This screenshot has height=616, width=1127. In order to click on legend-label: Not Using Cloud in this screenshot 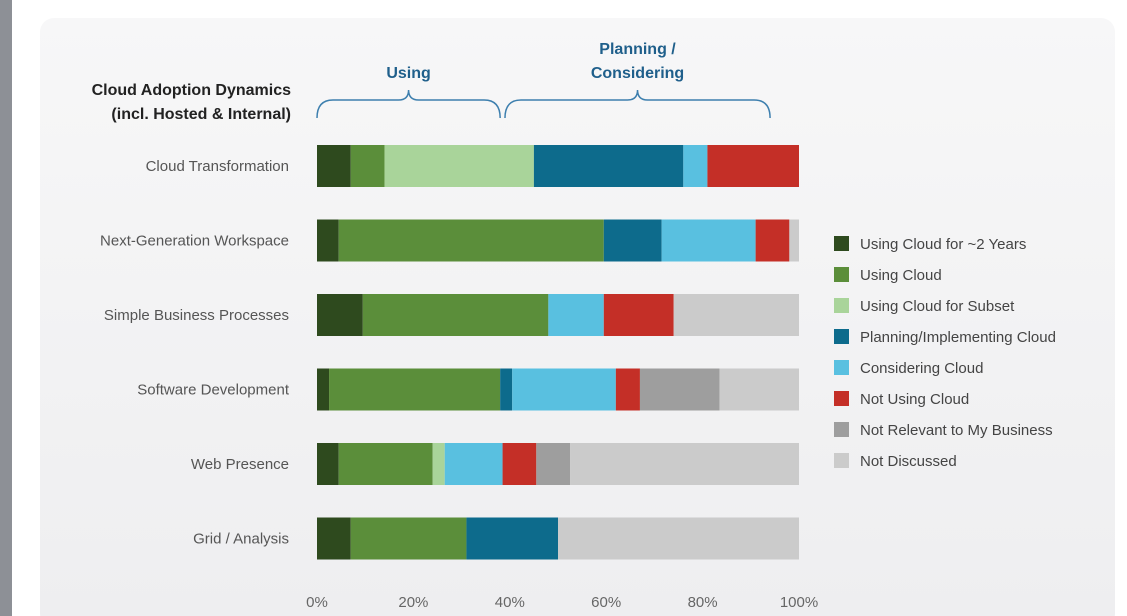, I will do `click(914, 399)`.